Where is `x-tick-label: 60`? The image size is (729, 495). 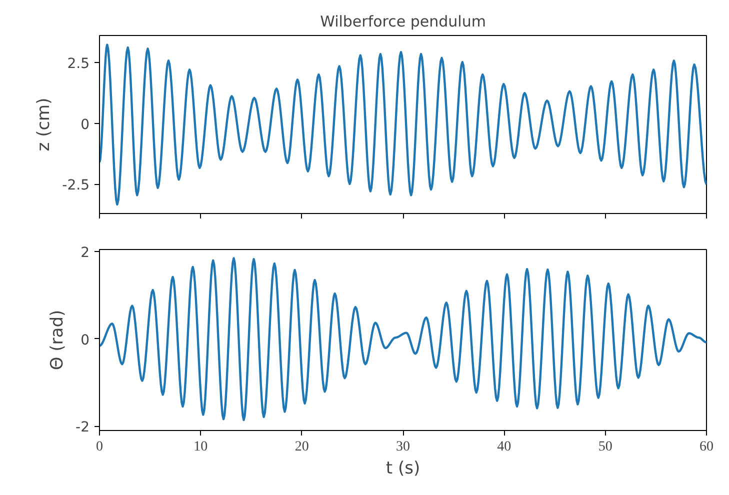 x-tick-label: 60 is located at coordinates (707, 447).